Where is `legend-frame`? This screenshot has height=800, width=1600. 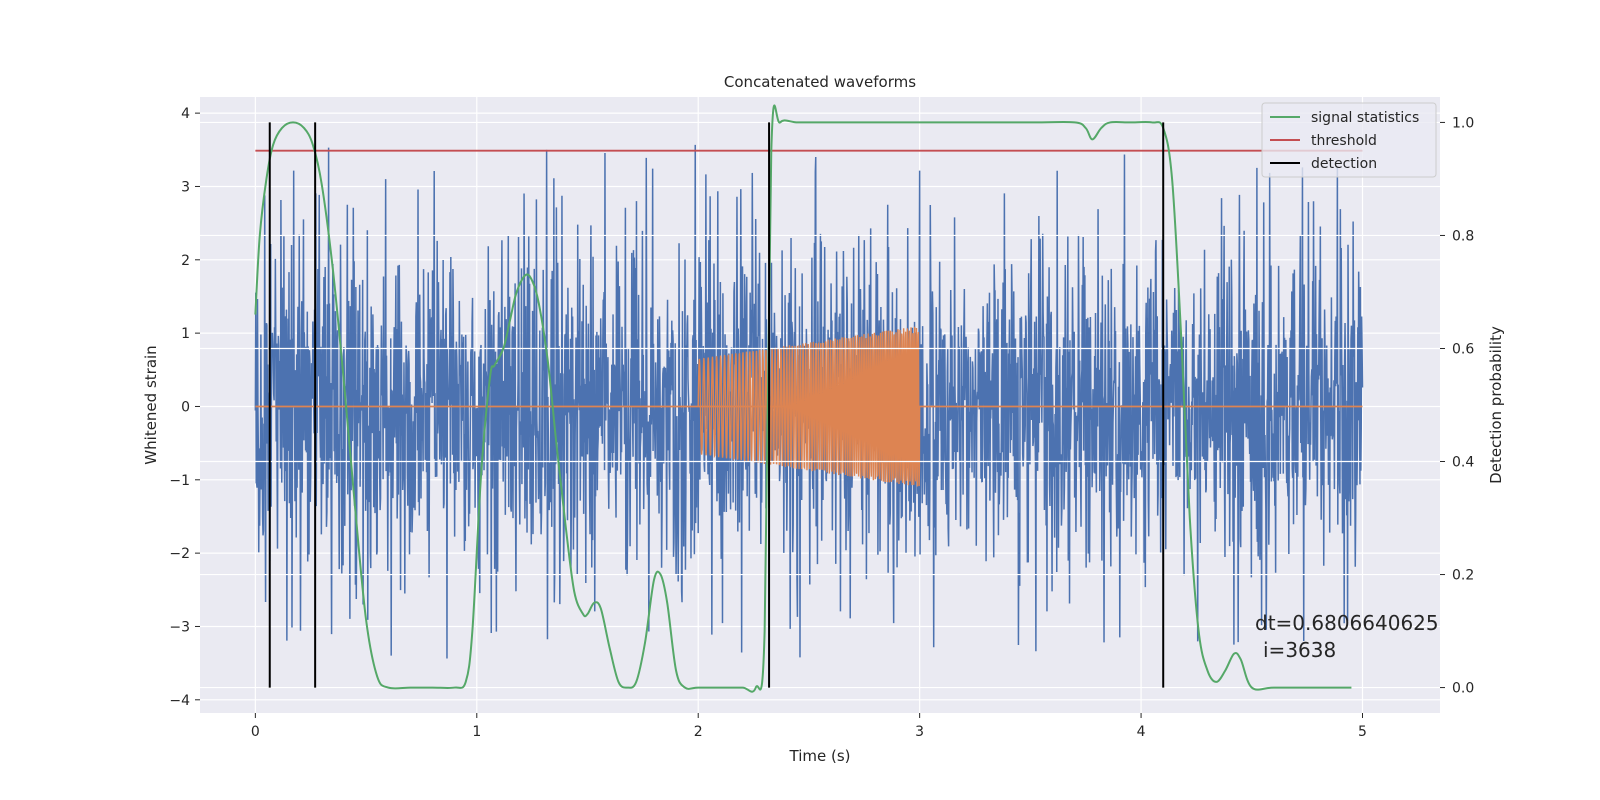
legend-frame is located at coordinates (1349, 140).